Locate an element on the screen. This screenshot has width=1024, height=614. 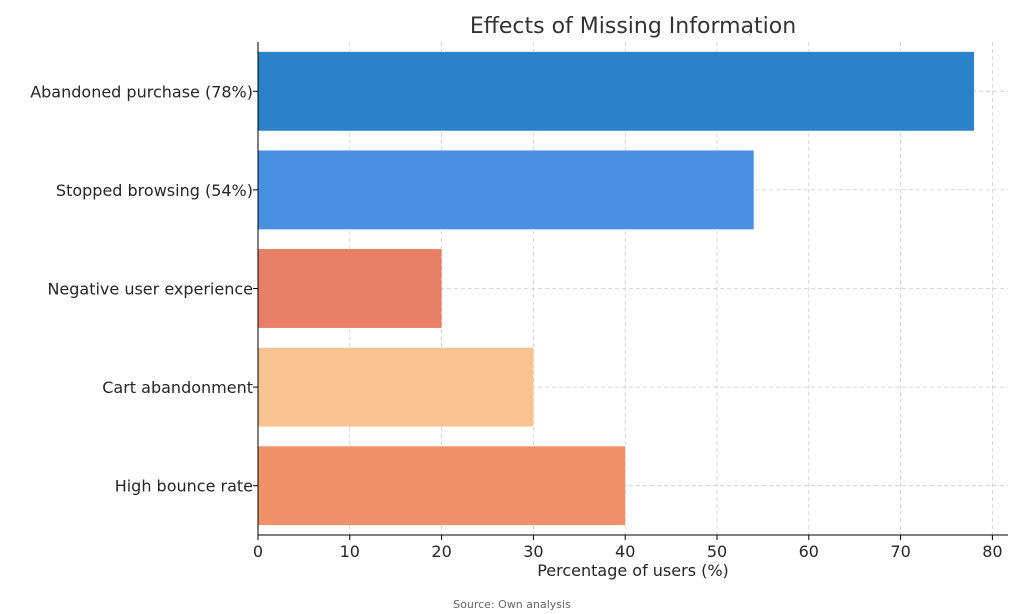
category-label: Stopped browsing (54%) is located at coordinates (154, 190).